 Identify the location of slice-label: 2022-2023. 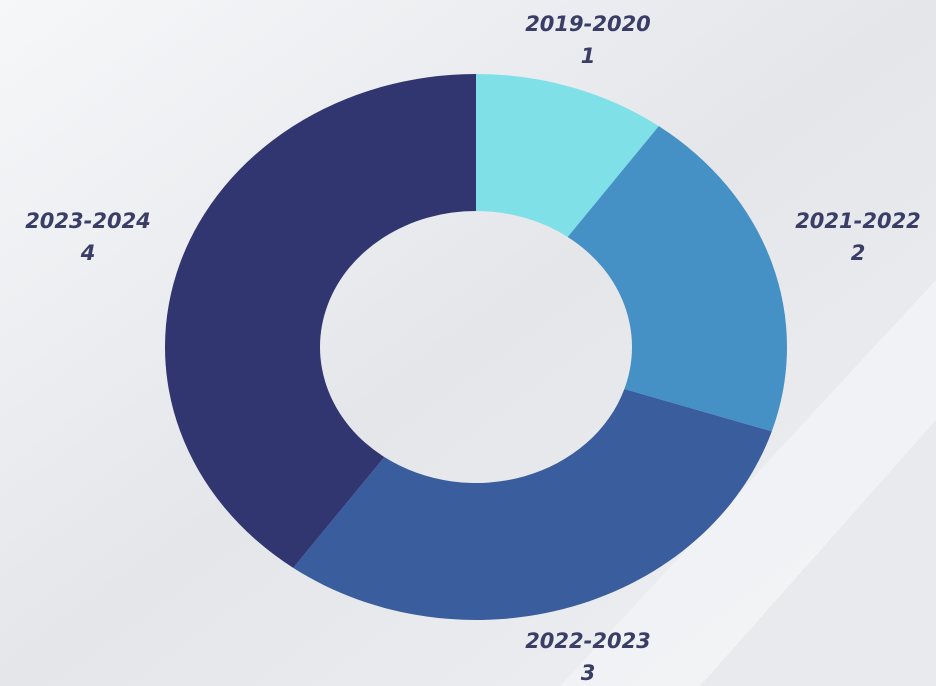
(588, 641).